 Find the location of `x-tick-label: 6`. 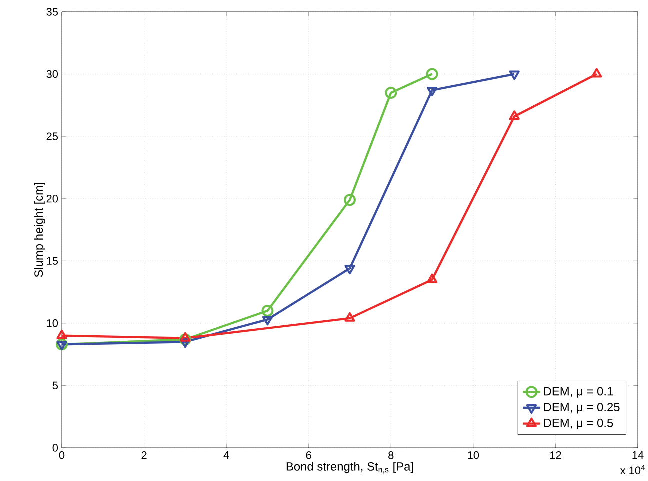

x-tick-label: 6 is located at coordinates (309, 456).